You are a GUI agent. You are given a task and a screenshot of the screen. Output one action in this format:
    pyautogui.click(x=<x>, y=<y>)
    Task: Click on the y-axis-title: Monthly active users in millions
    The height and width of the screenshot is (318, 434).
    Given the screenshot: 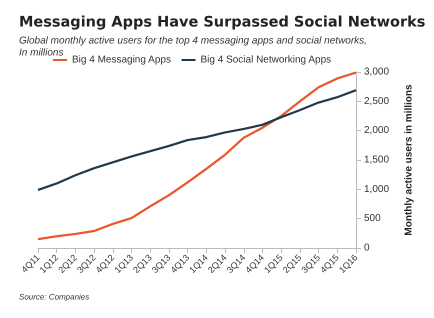 What is the action you would take?
    pyautogui.click(x=409, y=160)
    